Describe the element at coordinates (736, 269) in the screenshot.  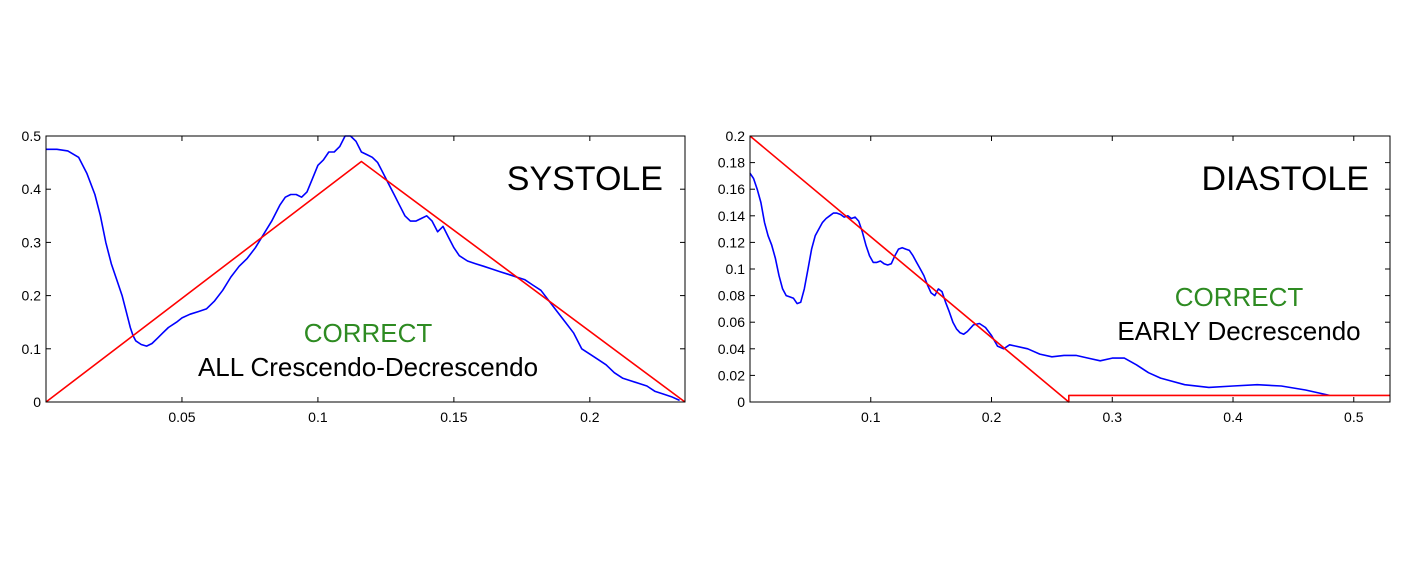
I see `diastole-y-tick-label: 0.1` at that location.